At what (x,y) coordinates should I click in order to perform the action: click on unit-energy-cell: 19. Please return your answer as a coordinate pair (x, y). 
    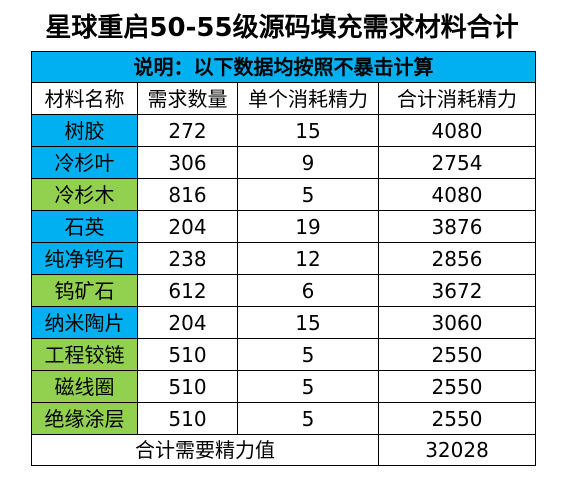
    Looking at the image, I should click on (308, 226).